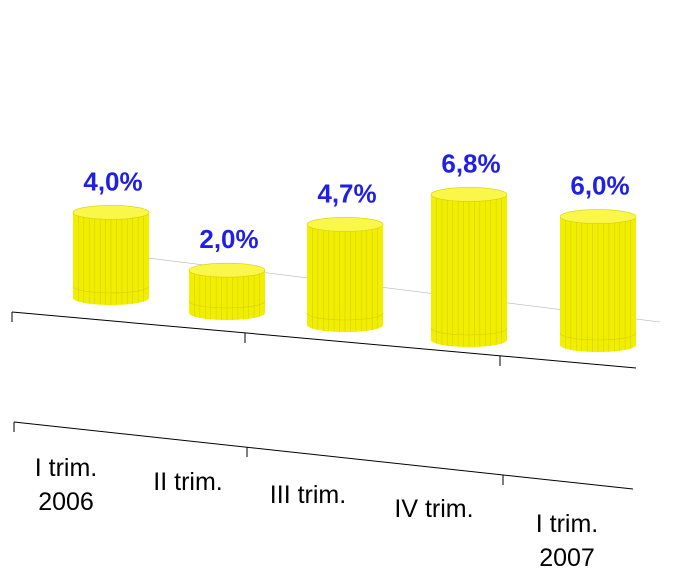 This screenshot has height=577, width=680. I want to click on value-labels-group: 4,0% 2,0% 4,7% 6,8% 6,0%, so click(356, 201).